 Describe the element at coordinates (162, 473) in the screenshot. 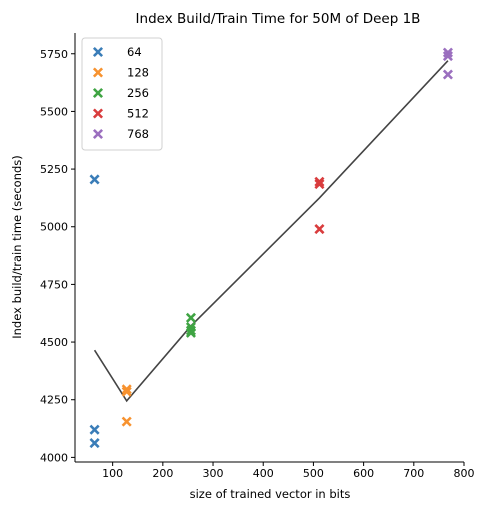

I see `x-tick-label: 200` at that location.